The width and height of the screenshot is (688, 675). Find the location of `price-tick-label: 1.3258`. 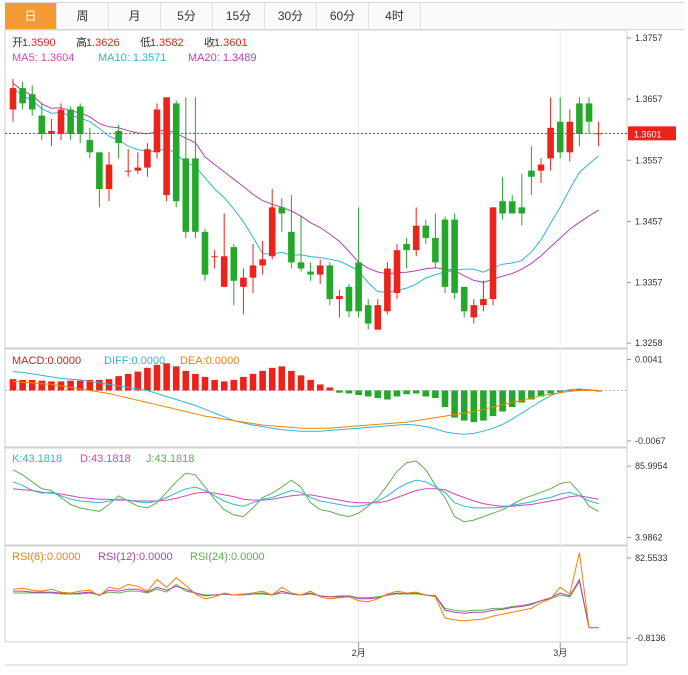

price-tick-label: 1.3258 is located at coordinates (649, 343).